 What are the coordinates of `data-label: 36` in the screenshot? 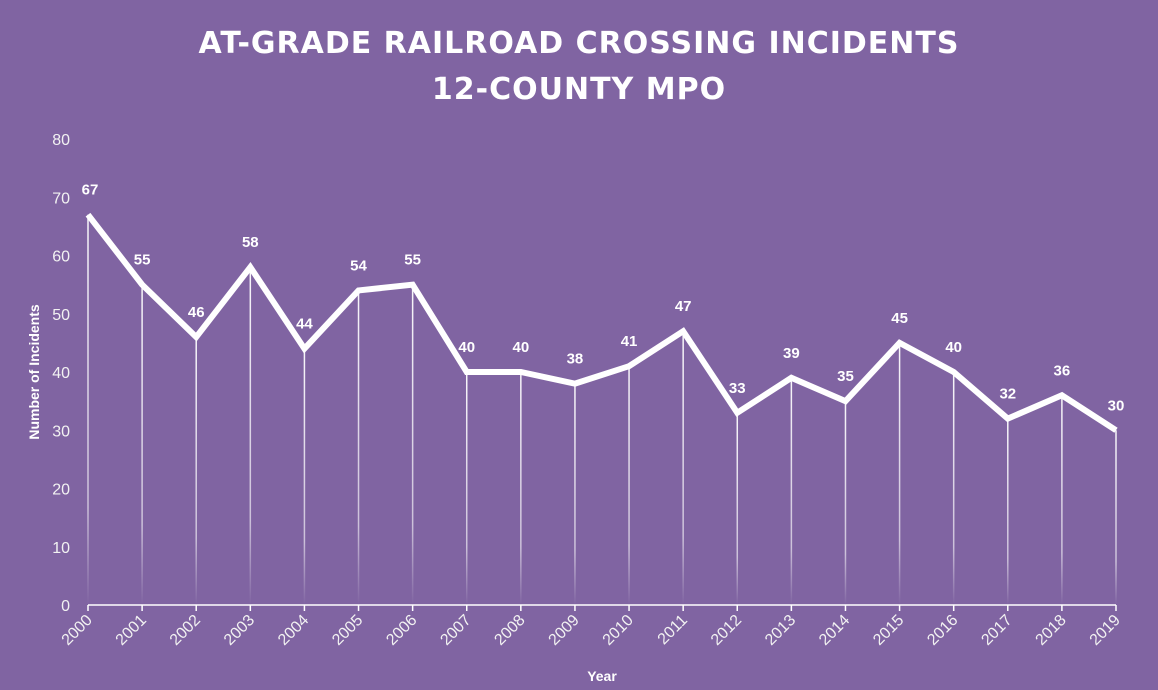 It's located at (1062, 370).